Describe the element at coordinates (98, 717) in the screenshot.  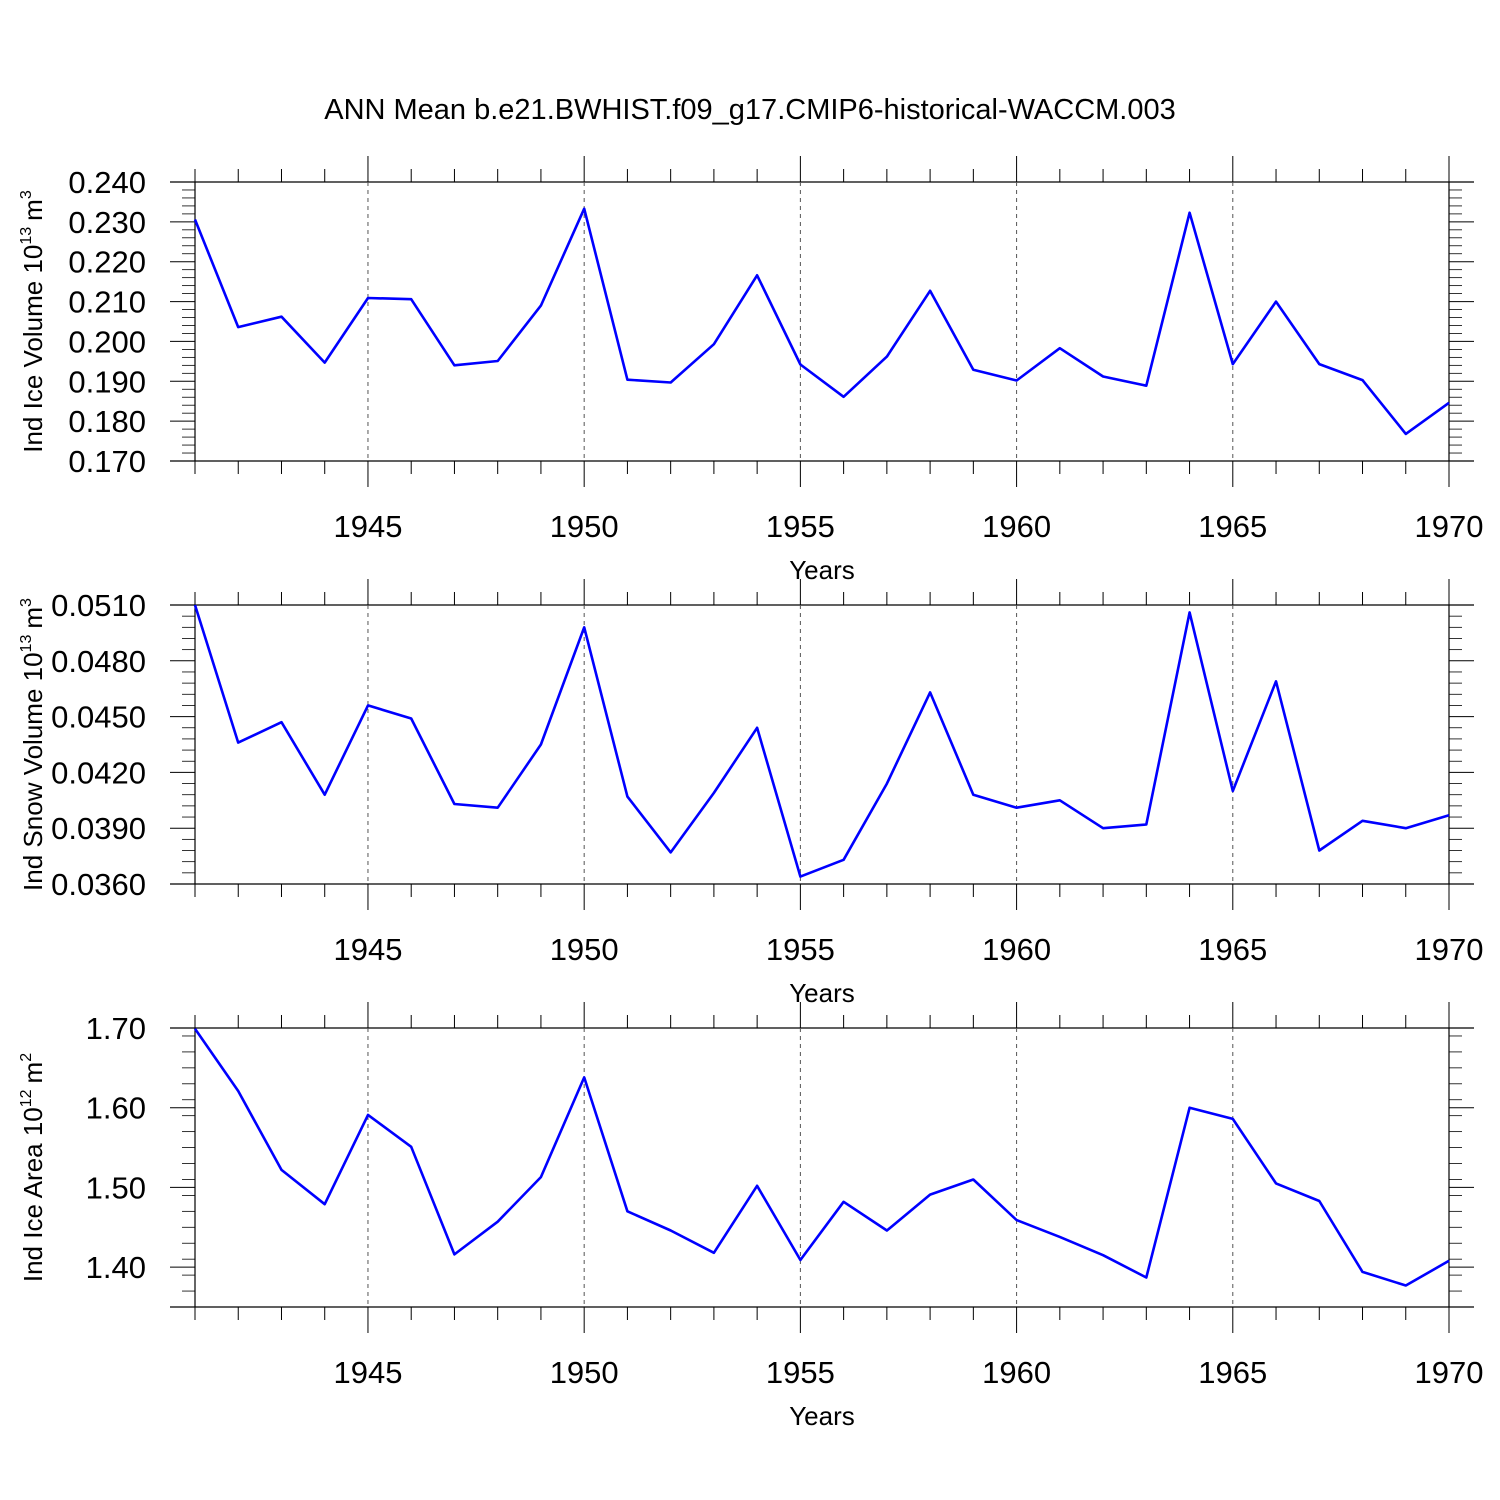
I see `y-tick-label: 0.0450` at that location.